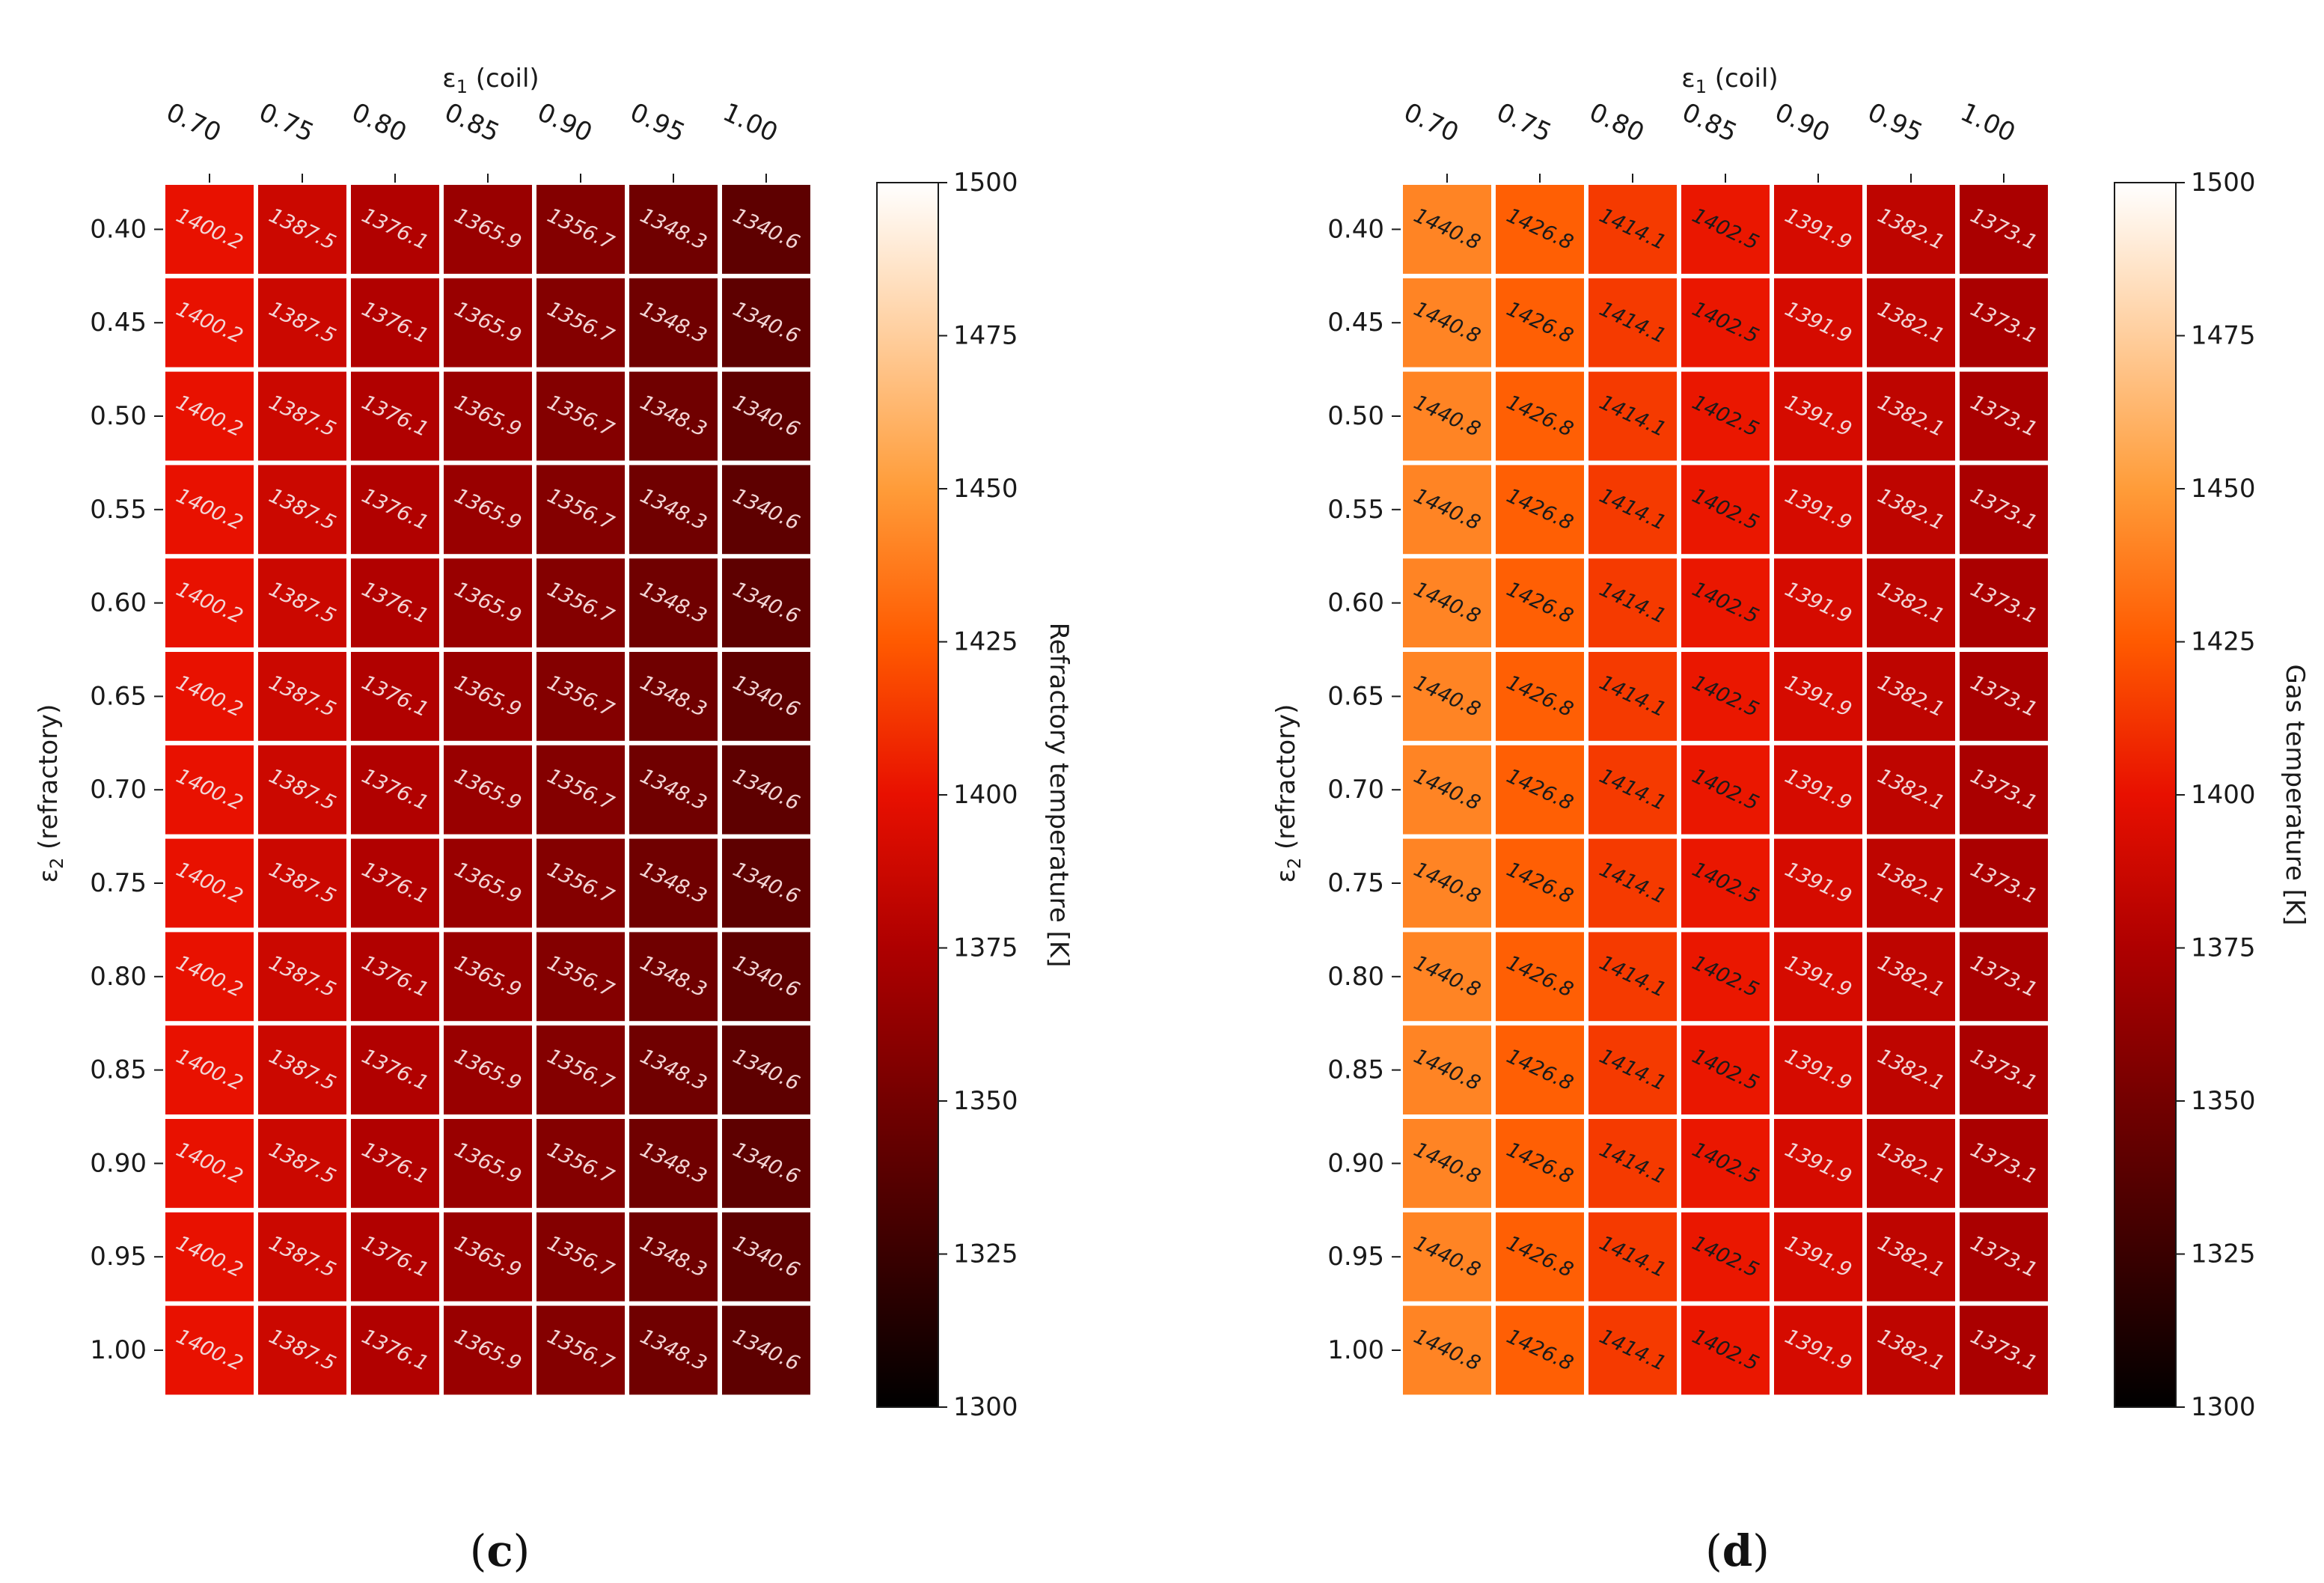 Image resolution: width=2324 pixels, height=1583 pixels. What do you see at coordinates (118, 977) in the screenshot?
I see `panel-c-y-tick-label: 0.80` at bounding box center [118, 977].